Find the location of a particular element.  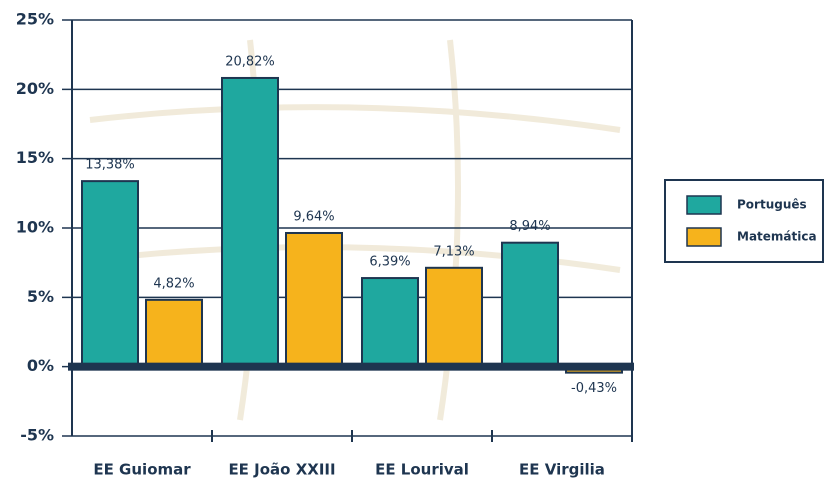

texture-line is located at coordinates (355, 118).